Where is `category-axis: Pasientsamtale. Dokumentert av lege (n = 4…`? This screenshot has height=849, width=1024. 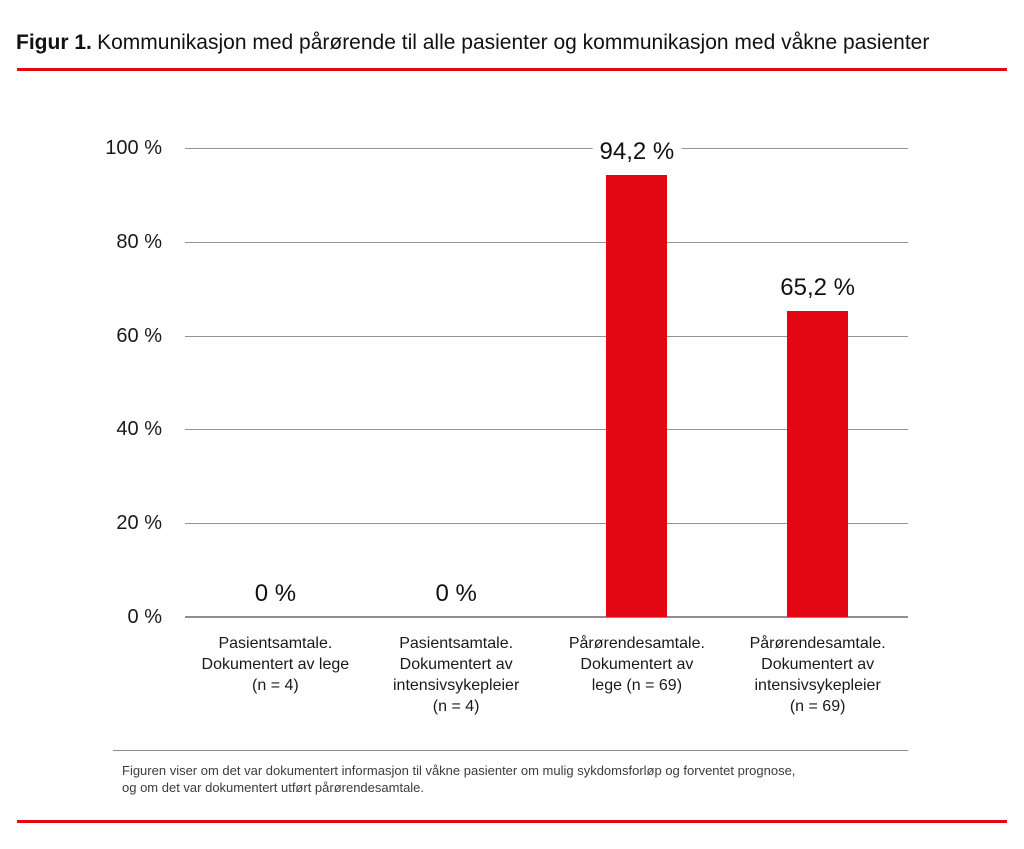
category-axis: Pasientsamtale. Dokumentert av lege (n = 4… is located at coordinates (546, 675).